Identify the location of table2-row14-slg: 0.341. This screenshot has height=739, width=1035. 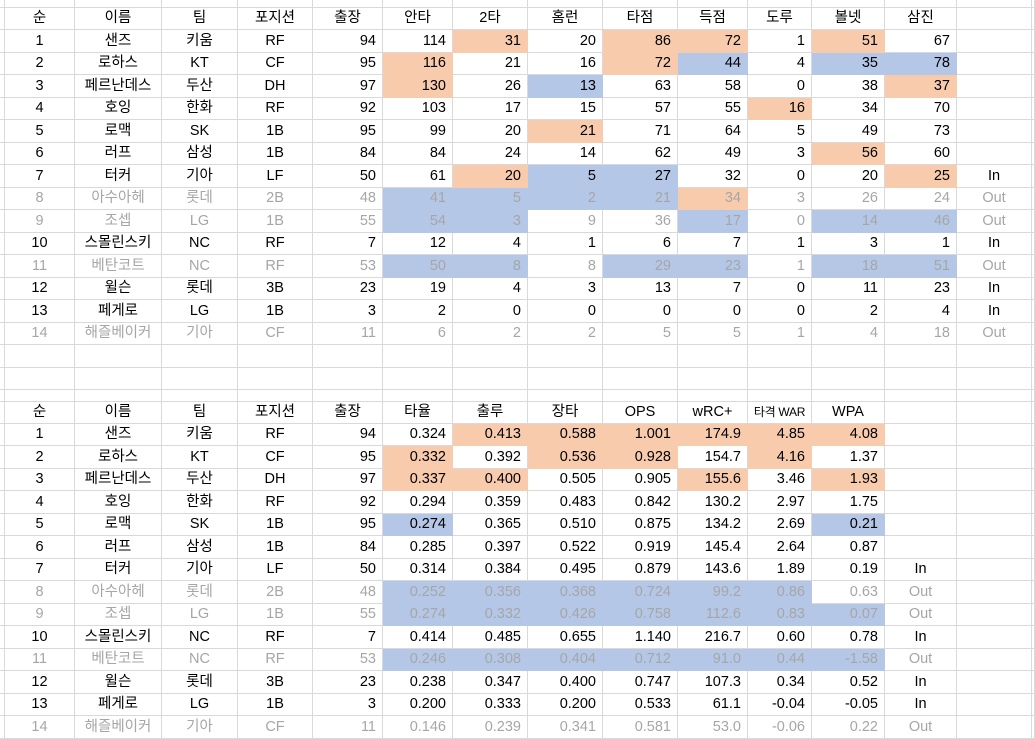
(565, 727).